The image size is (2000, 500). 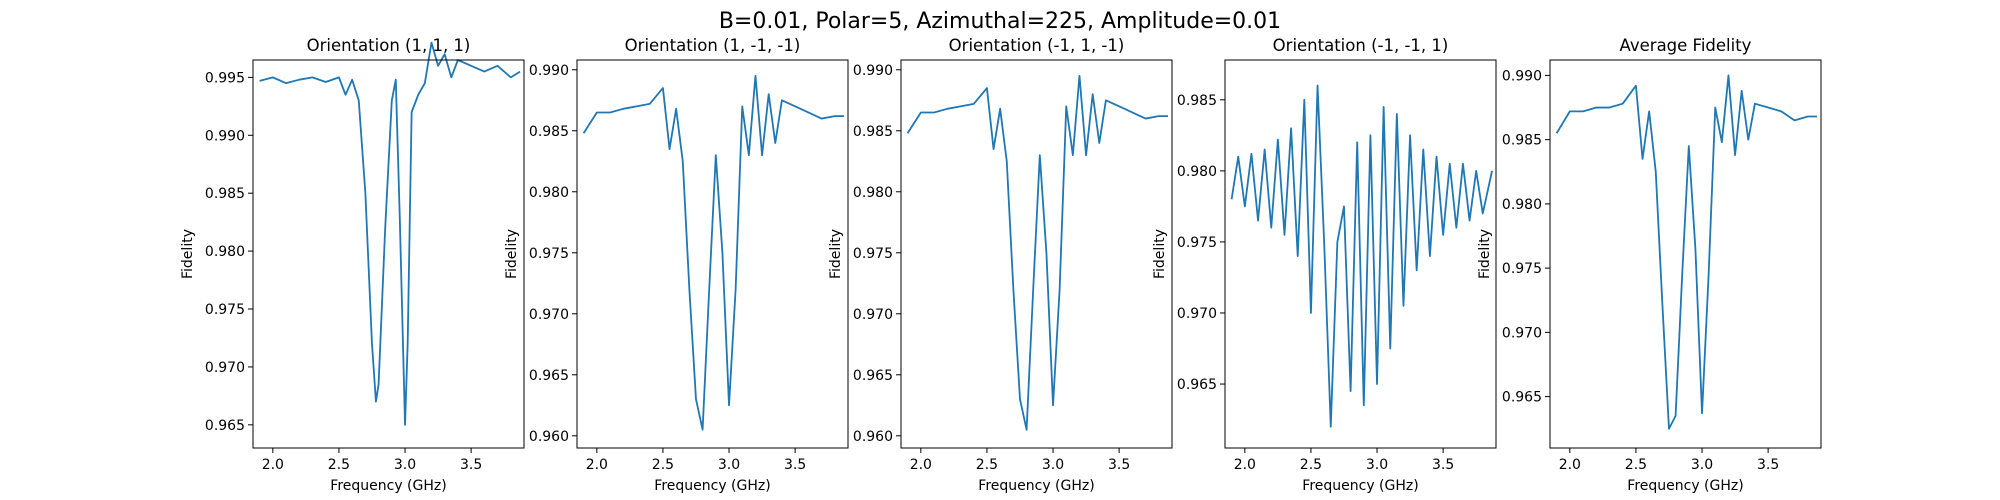 I want to click on subplot-title: Orientation (-1, -1, 1), so click(x=1361, y=45).